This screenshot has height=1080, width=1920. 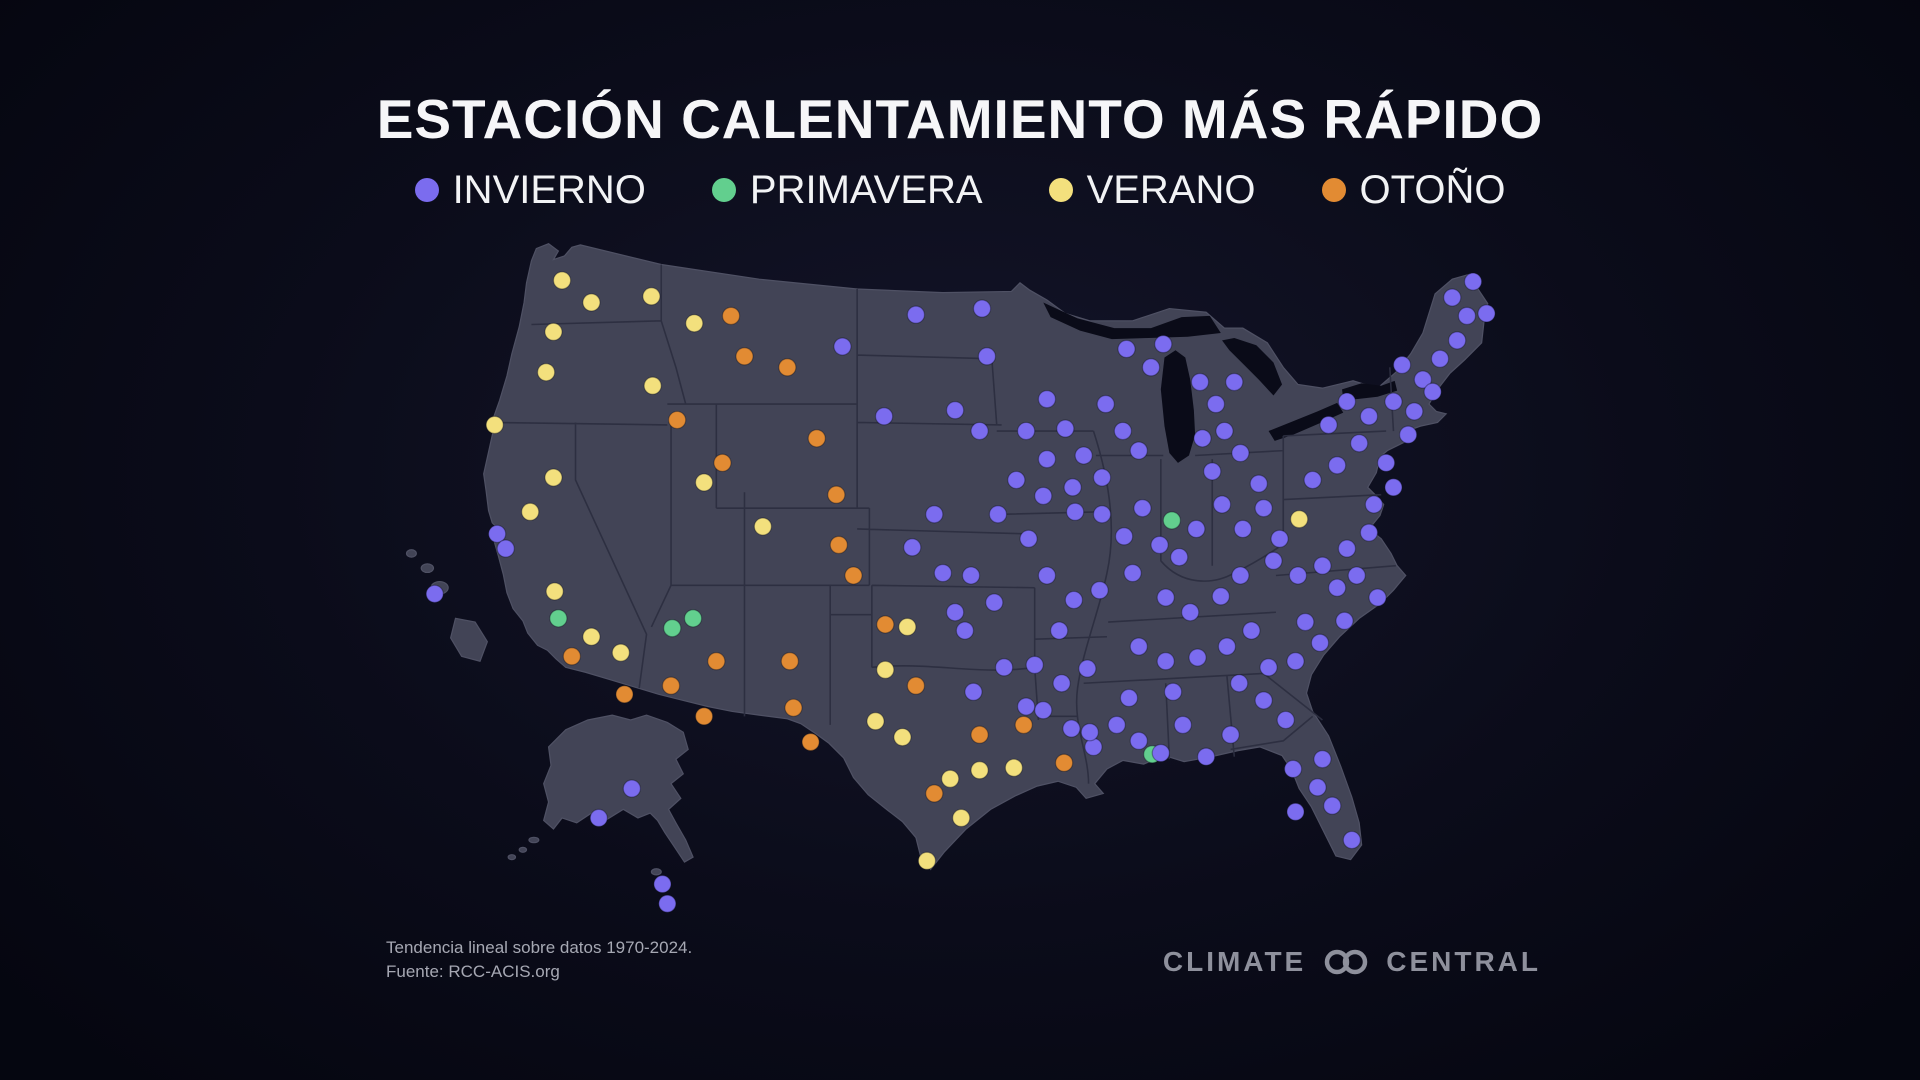 What do you see at coordinates (1432, 190) in the screenshot?
I see `legend-label-otono: OTOÑO` at bounding box center [1432, 190].